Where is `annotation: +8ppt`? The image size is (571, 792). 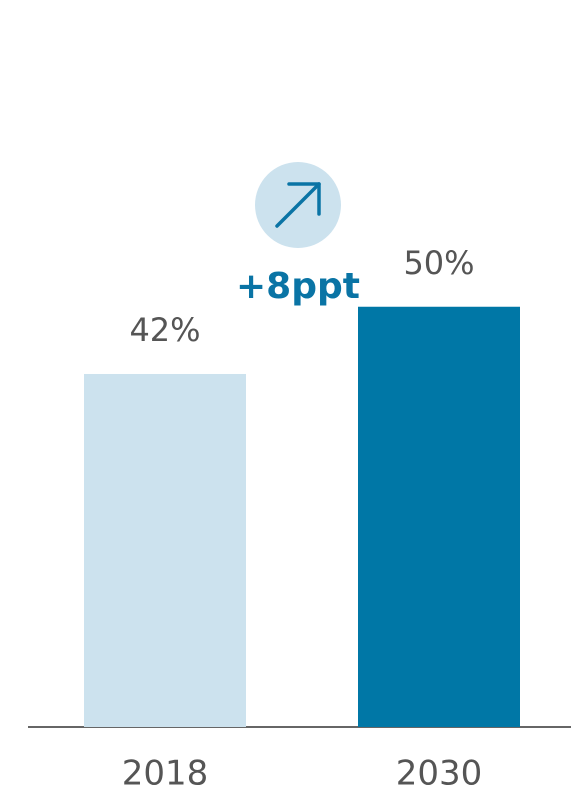
annotation: +8ppt is located at coordinates (298, 286).